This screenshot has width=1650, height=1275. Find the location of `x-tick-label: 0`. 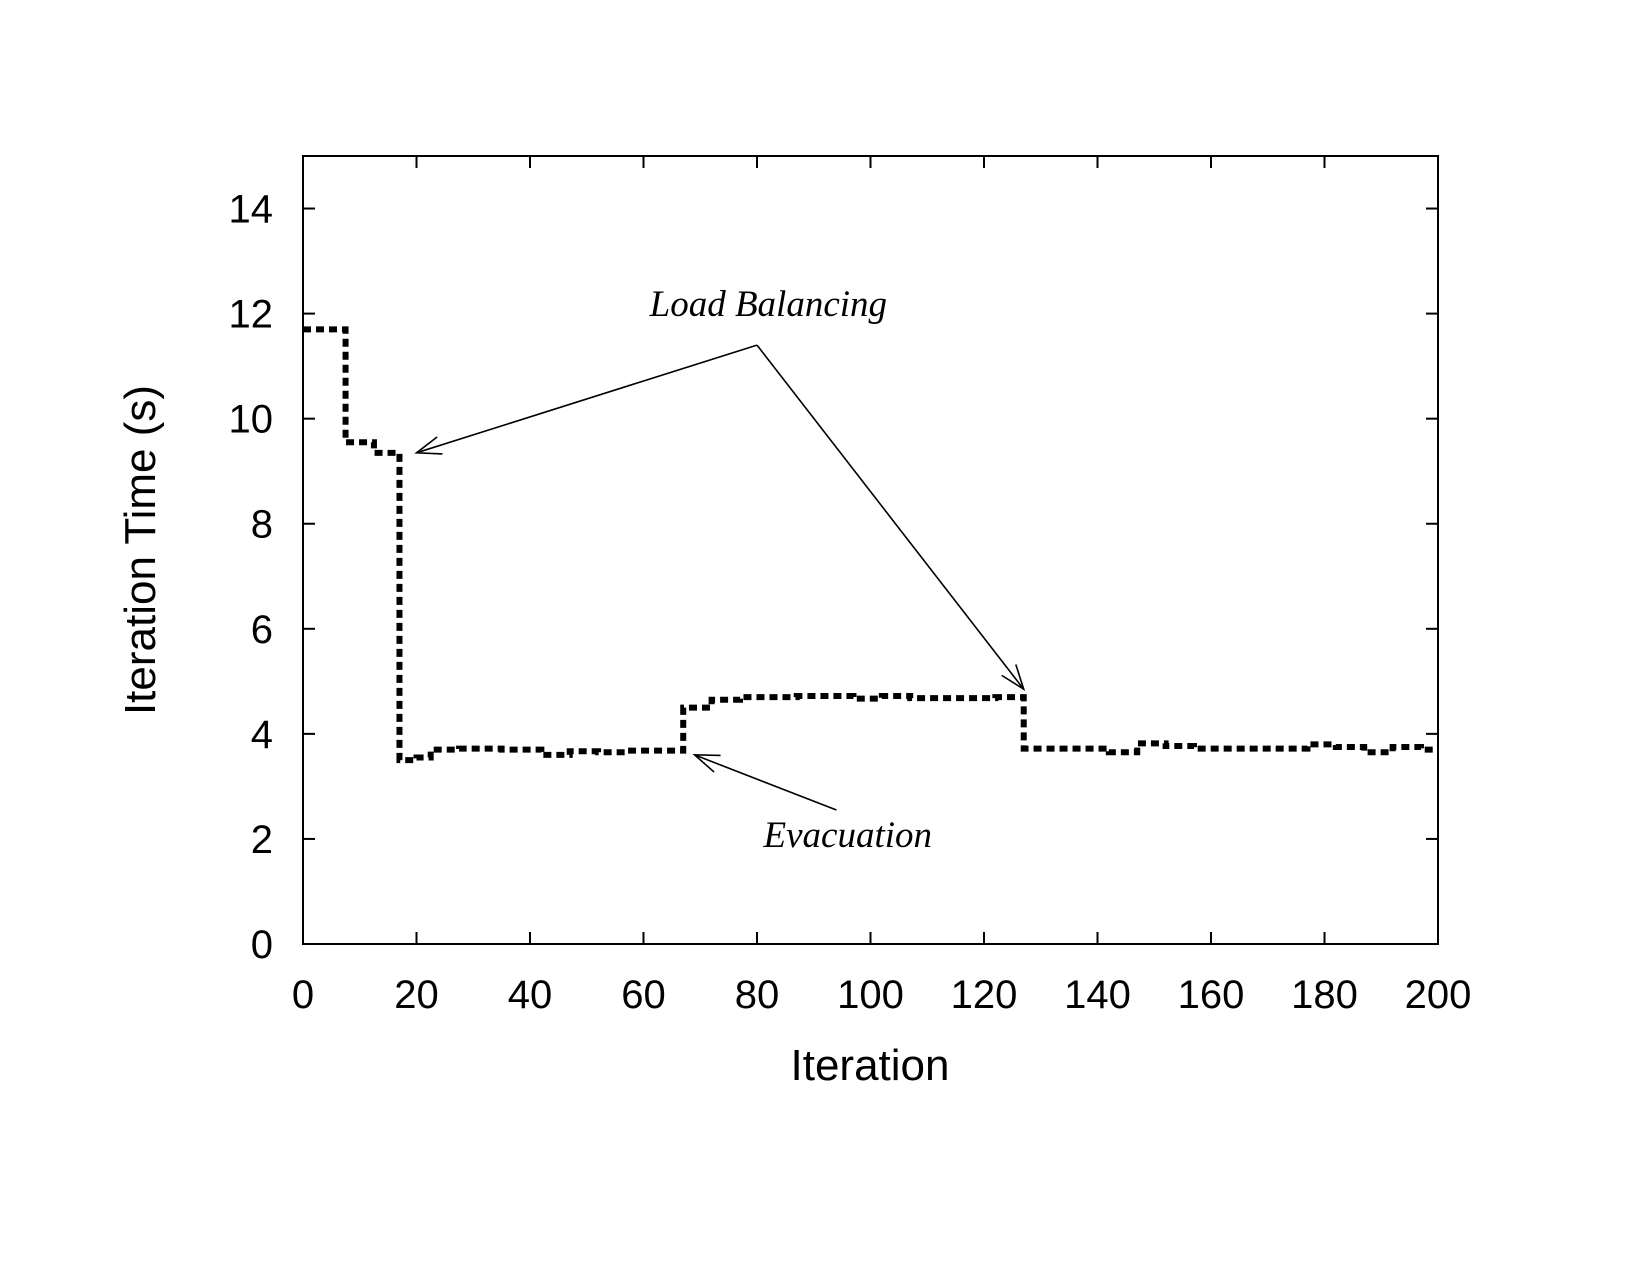

x-tick-label: 0 is located at coordinates (303, 995).